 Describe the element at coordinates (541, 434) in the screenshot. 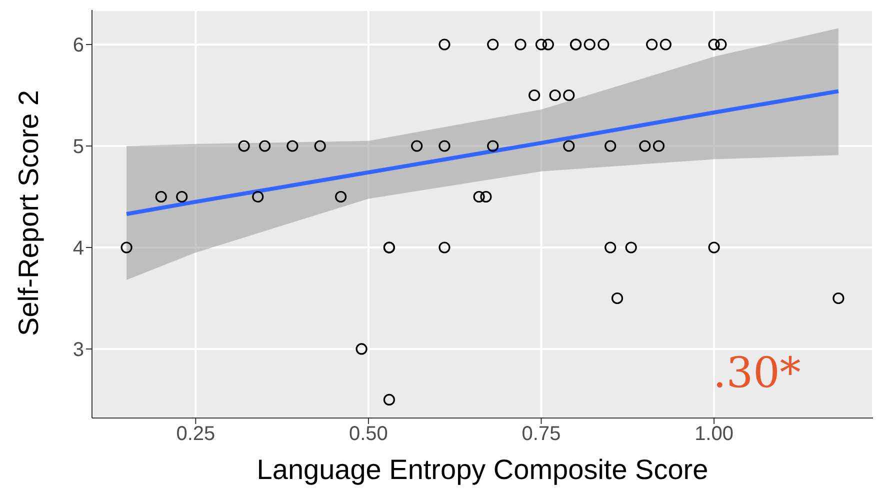

I see `x-tick-label: 0.75` at that location.